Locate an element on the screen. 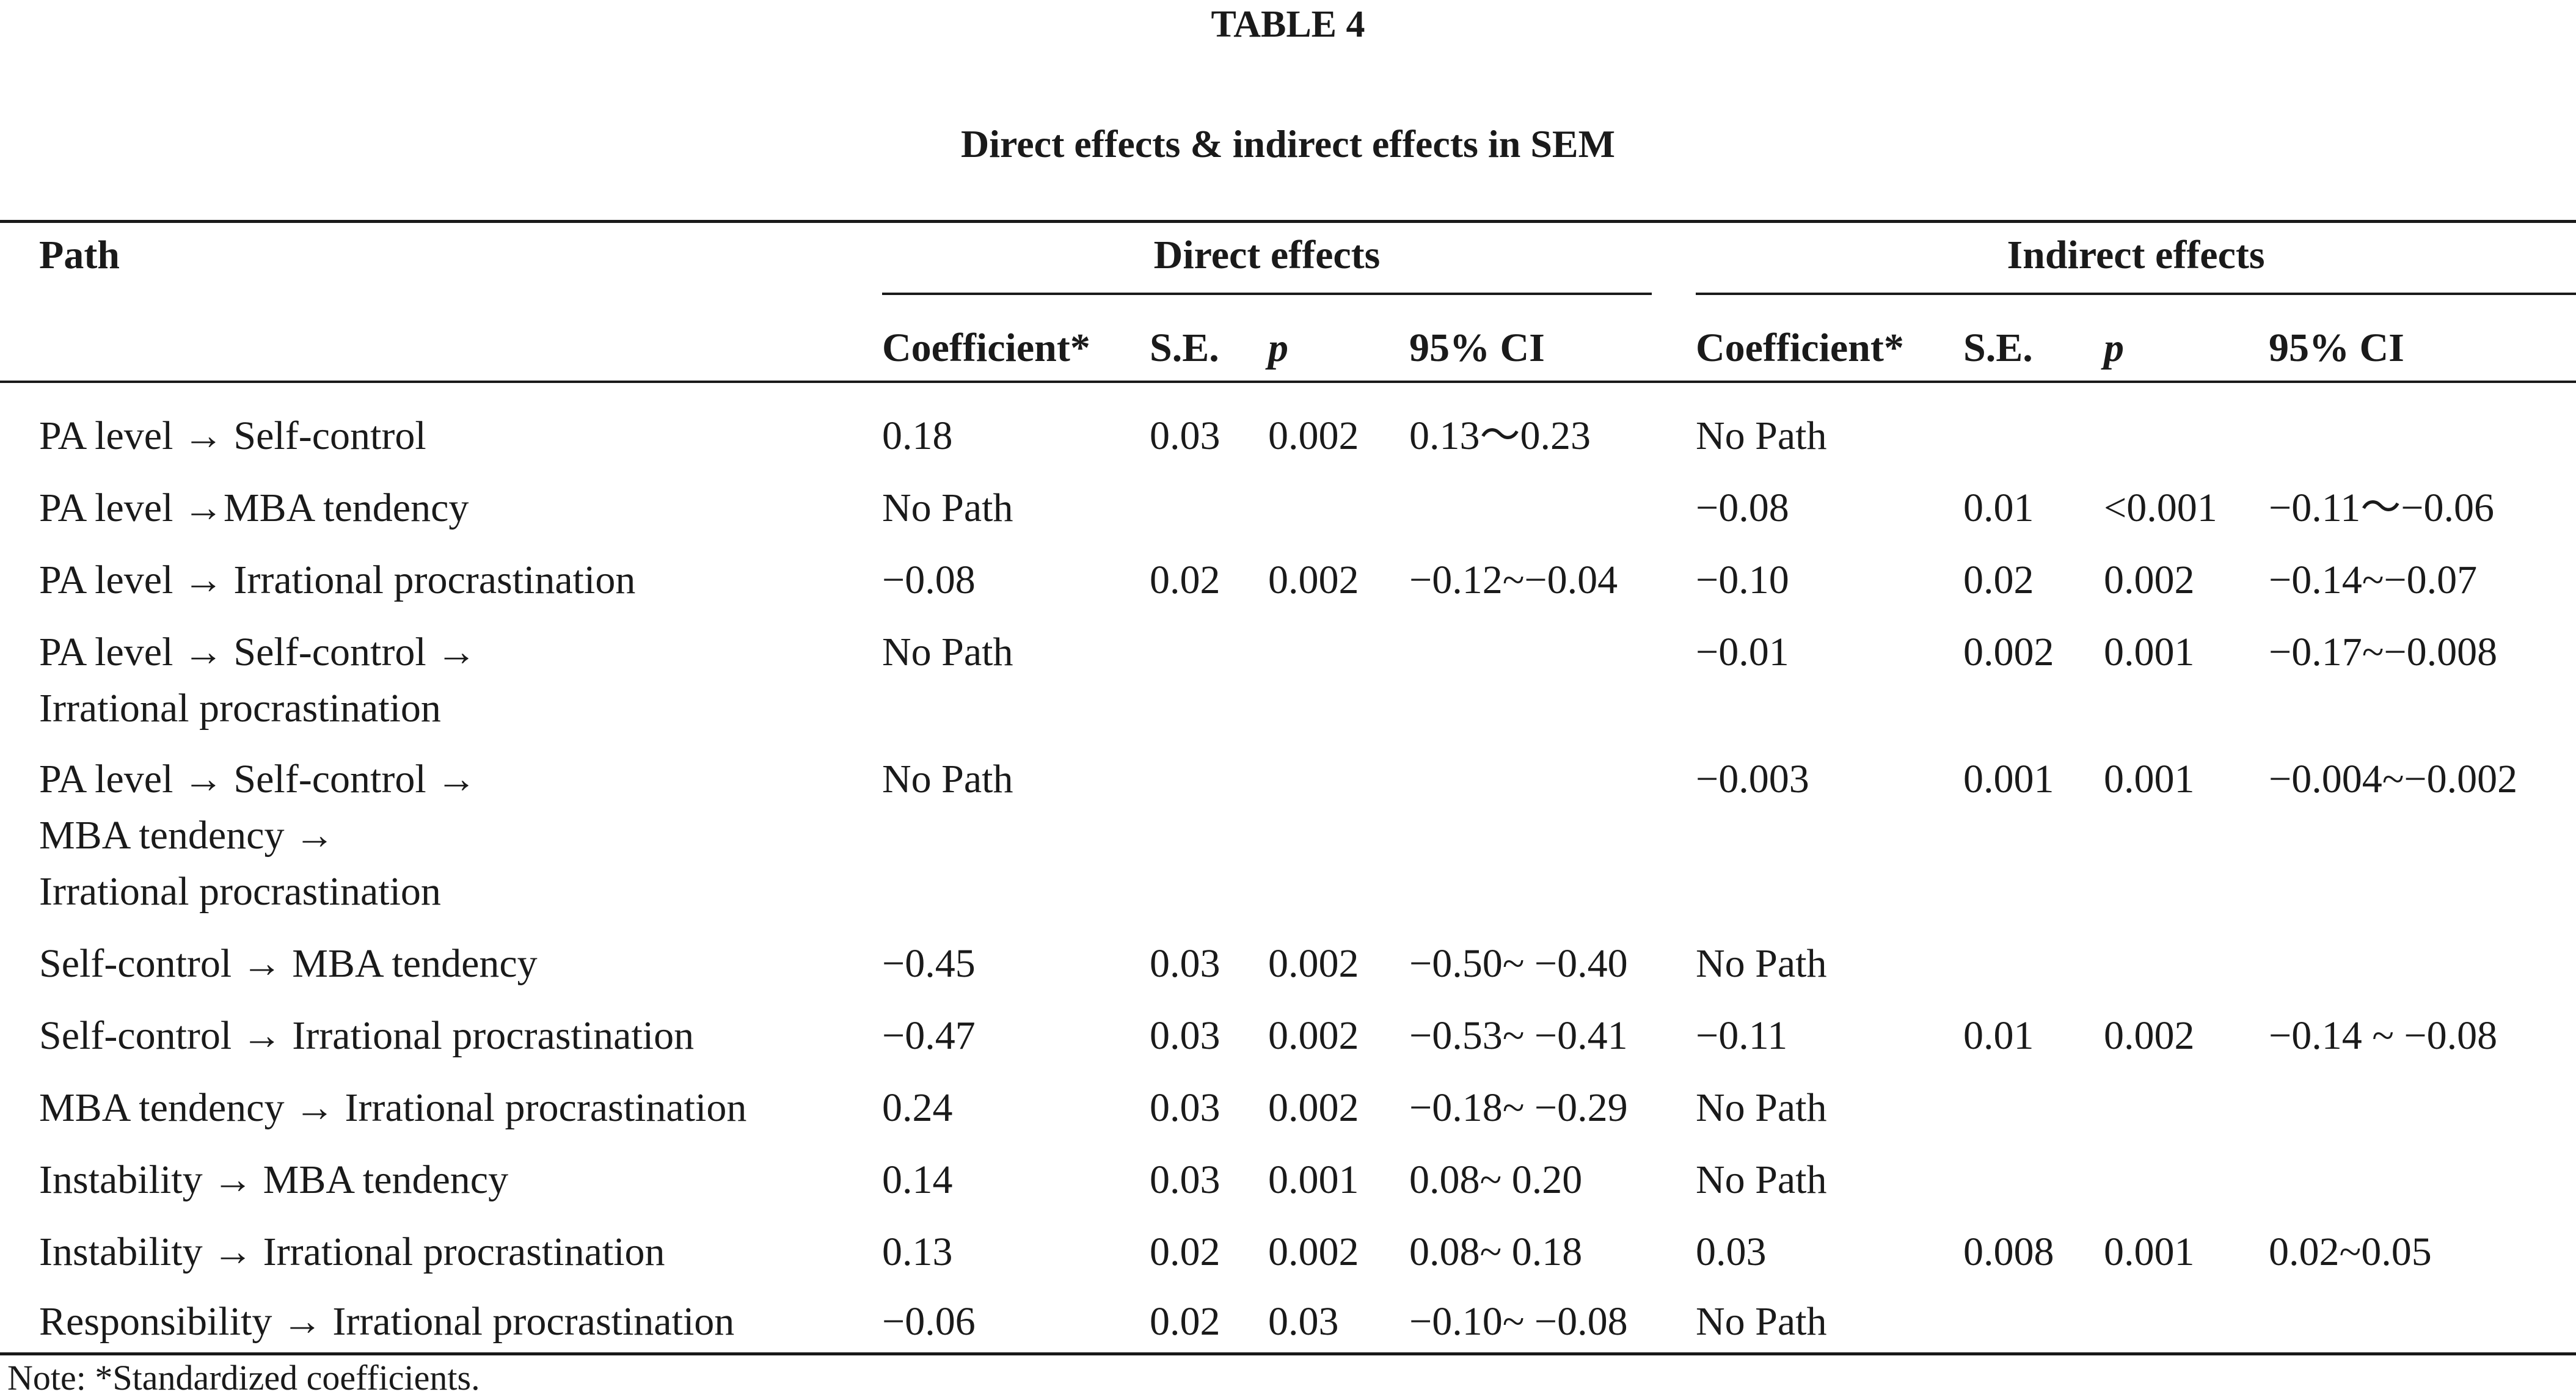 The image size is (2576, 1400). header-indirect-se: S.E. is located at coordinates (1998, 348).